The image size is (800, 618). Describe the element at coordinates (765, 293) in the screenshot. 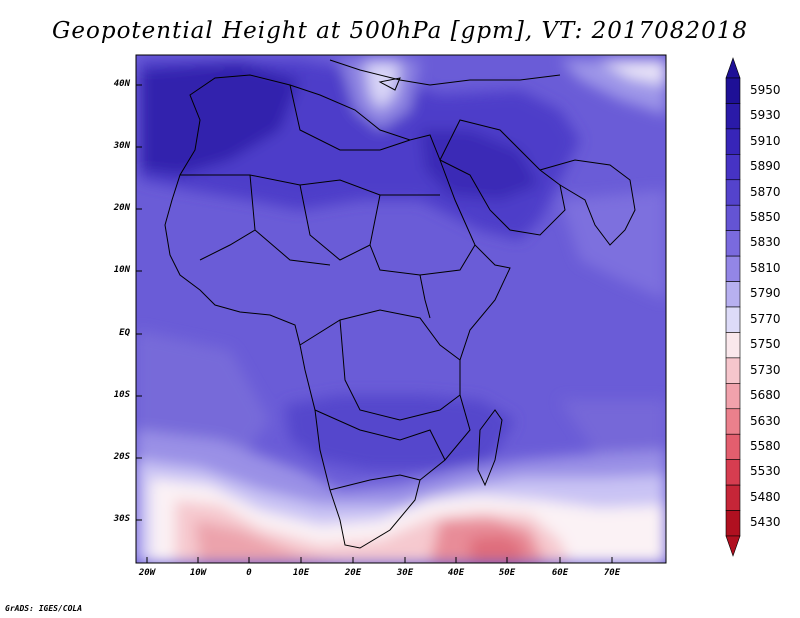

I see `legend-level-label: 5790` at that location.